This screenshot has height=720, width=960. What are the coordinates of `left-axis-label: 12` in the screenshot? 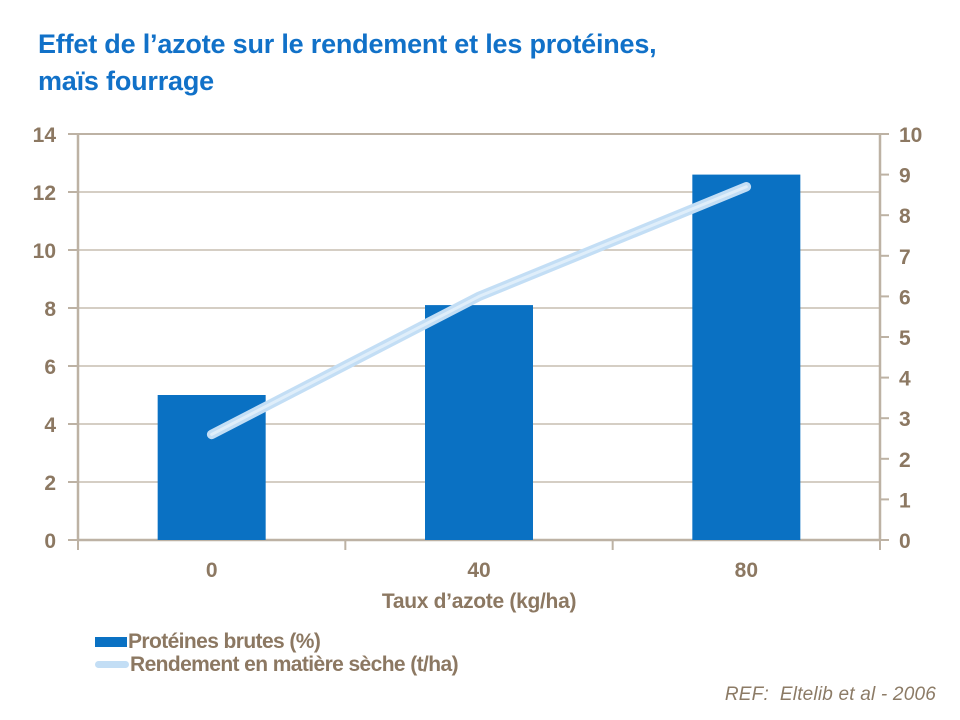 It's located at (44, 193).